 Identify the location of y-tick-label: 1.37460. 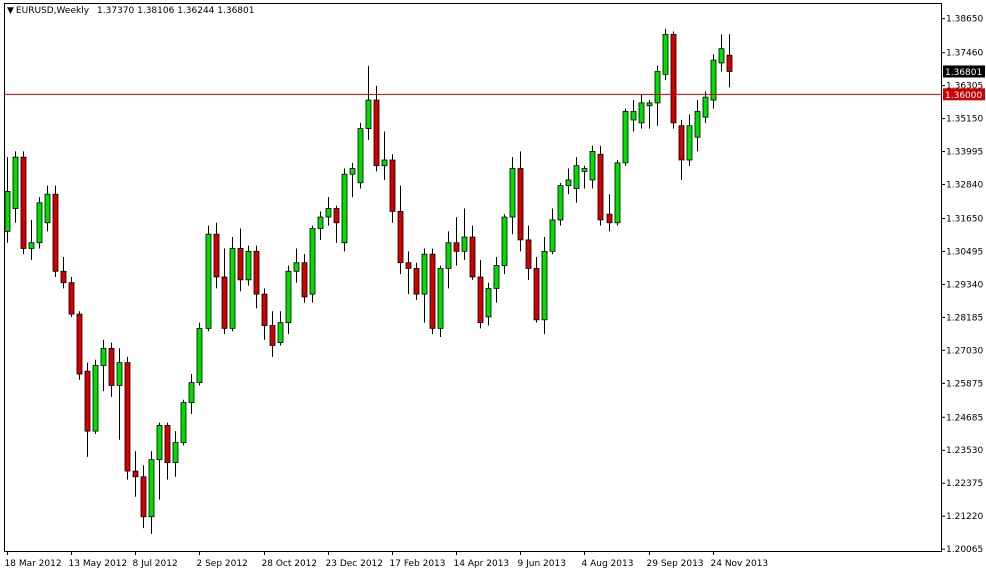
(964, 54).